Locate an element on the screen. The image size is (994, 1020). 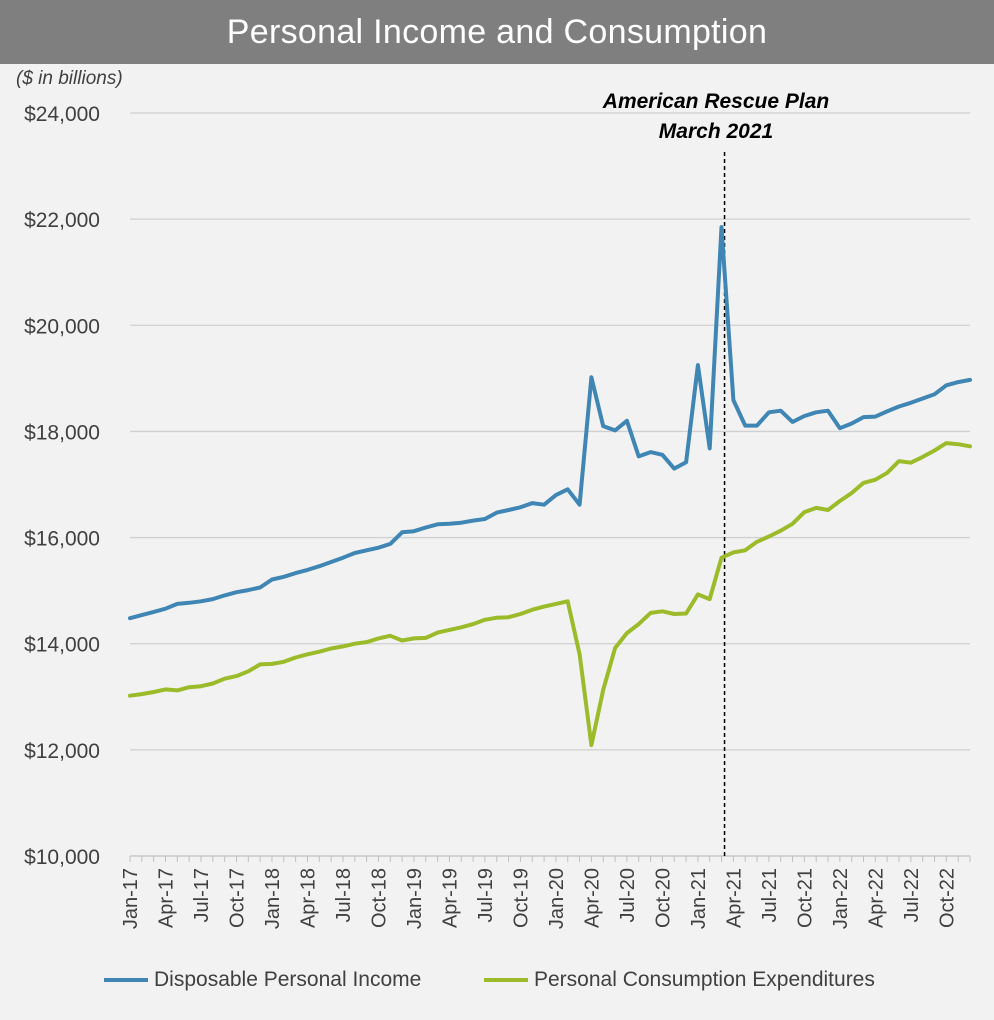
chart-title: Personal Income and Consumption is located at coordinates (497, 31).